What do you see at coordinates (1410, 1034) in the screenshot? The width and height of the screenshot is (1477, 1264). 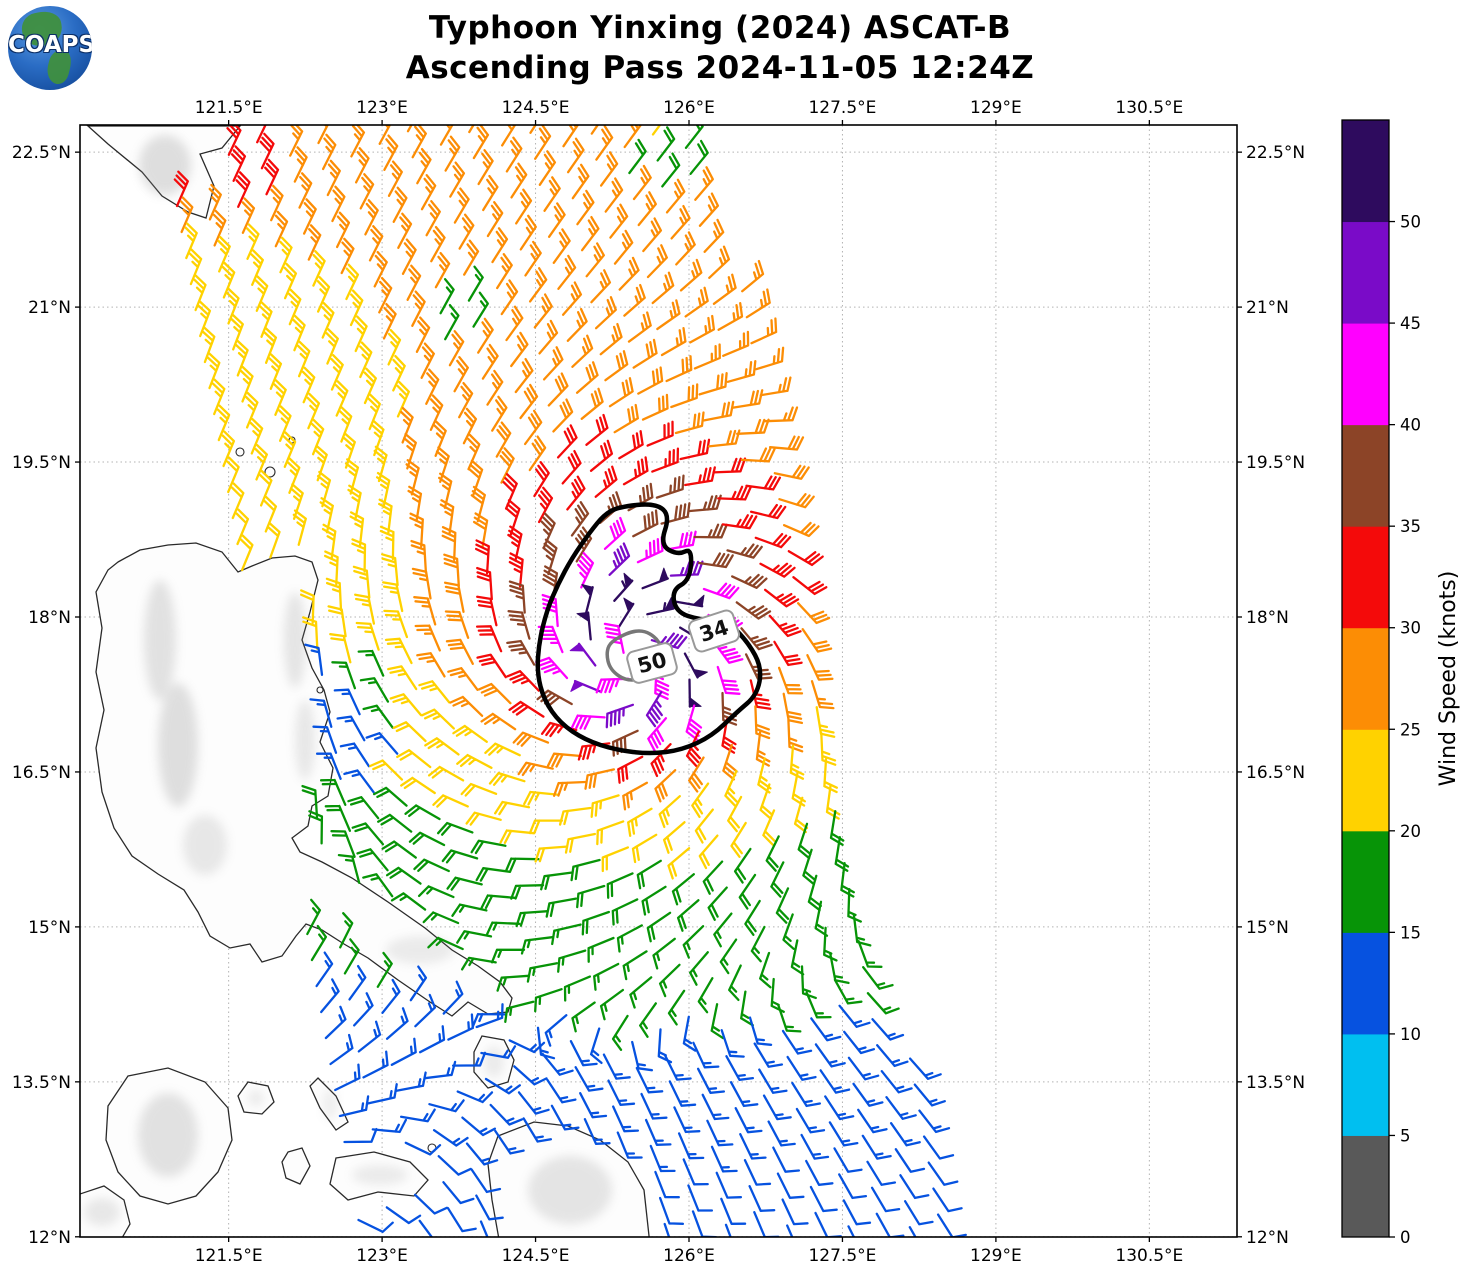 I see `colorbar-tick: 10` at bounding box center [1410, 1034].